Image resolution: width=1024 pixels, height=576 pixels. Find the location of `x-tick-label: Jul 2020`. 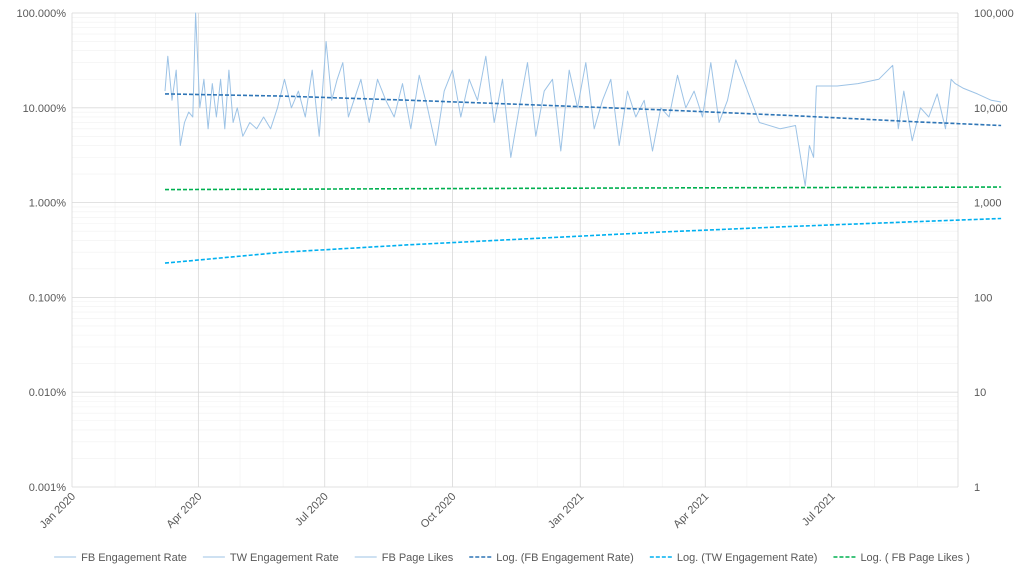

x-tick-label: Jul 2020 is located at coordinates (312, 510).